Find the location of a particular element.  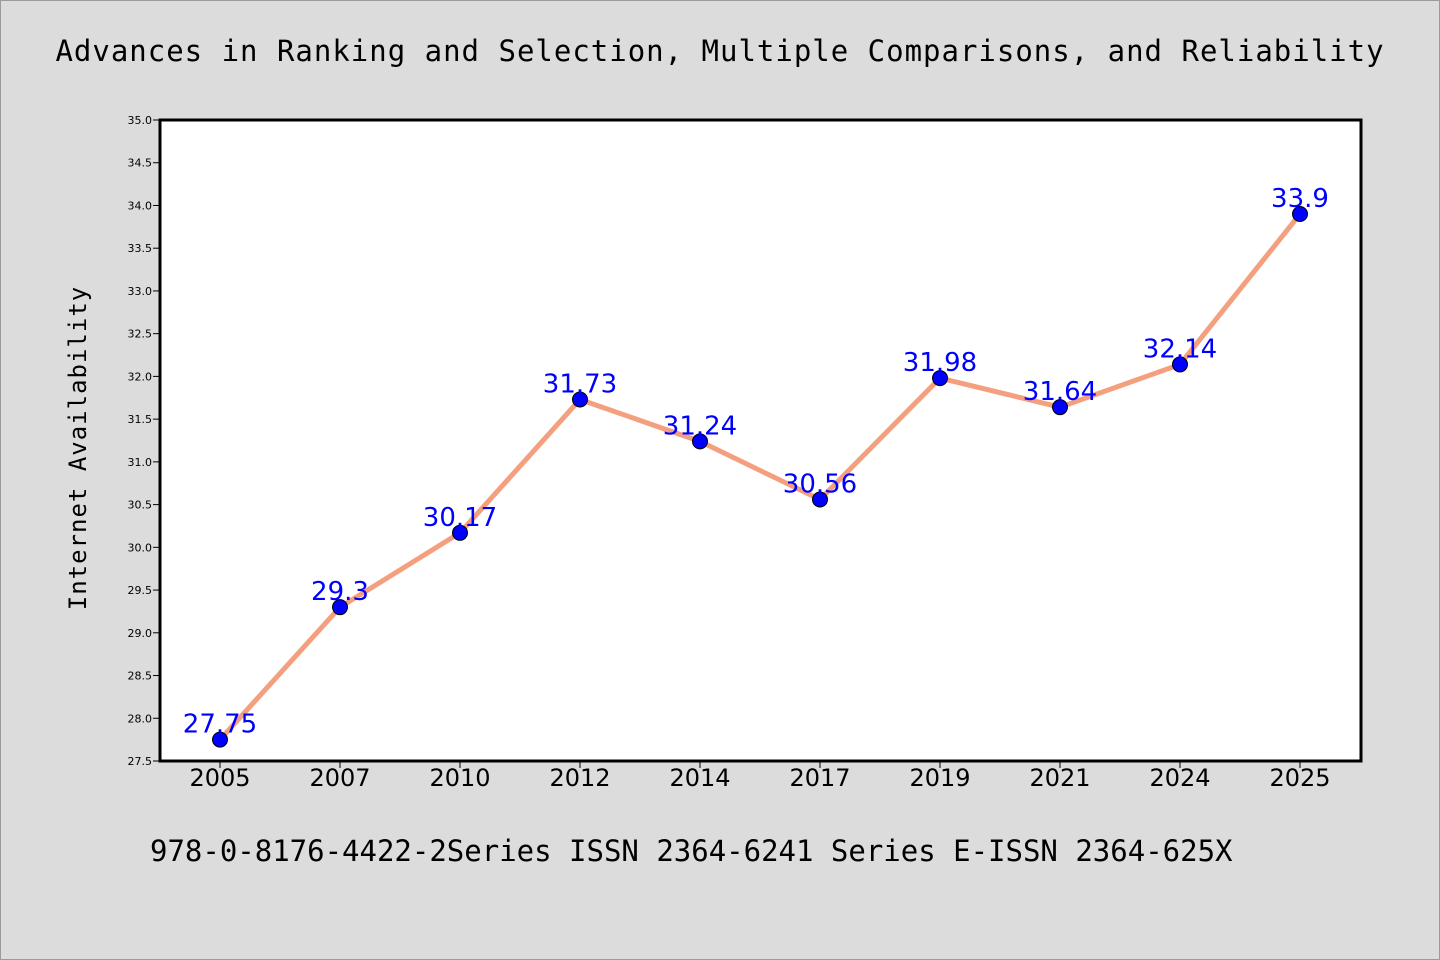

y-tick-label: 35.0 is located at coordinates (140, 120).